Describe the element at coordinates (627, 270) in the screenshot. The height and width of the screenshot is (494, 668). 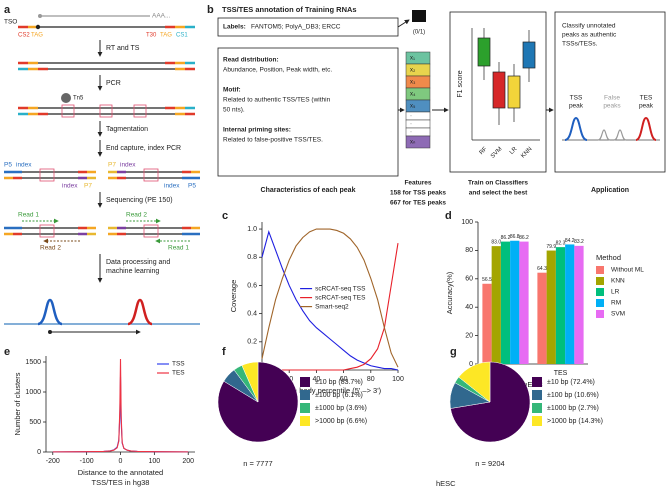
I see `legend-label: Without ML` at that location.